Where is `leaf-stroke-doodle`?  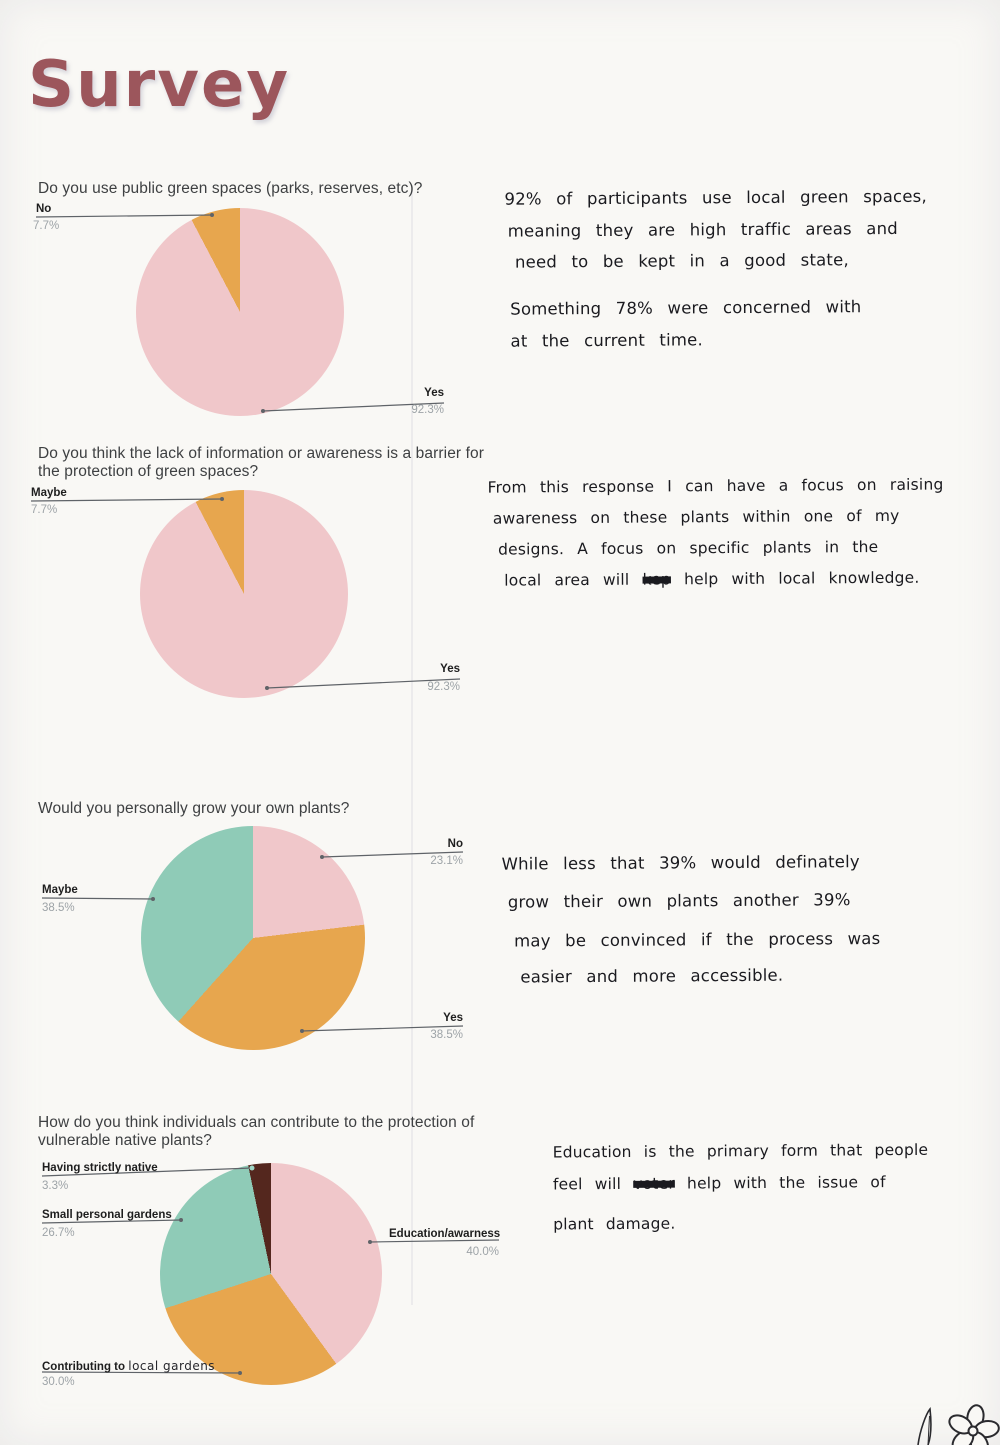 leaf-stroke-doodle is located at coordinates (924, 1425).